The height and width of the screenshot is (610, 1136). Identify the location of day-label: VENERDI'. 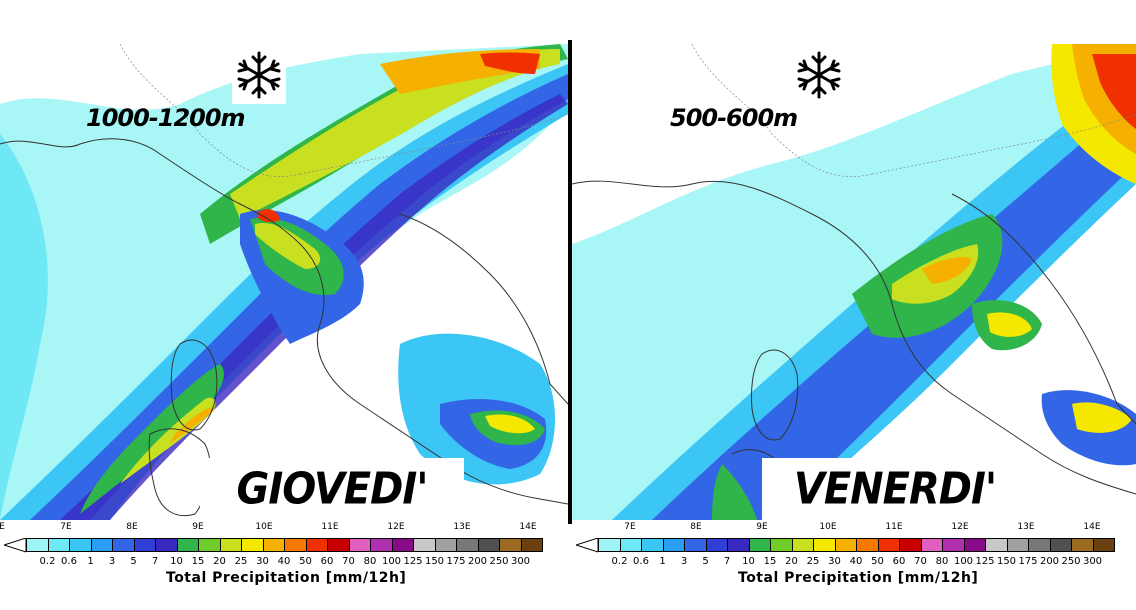
(895, 489).